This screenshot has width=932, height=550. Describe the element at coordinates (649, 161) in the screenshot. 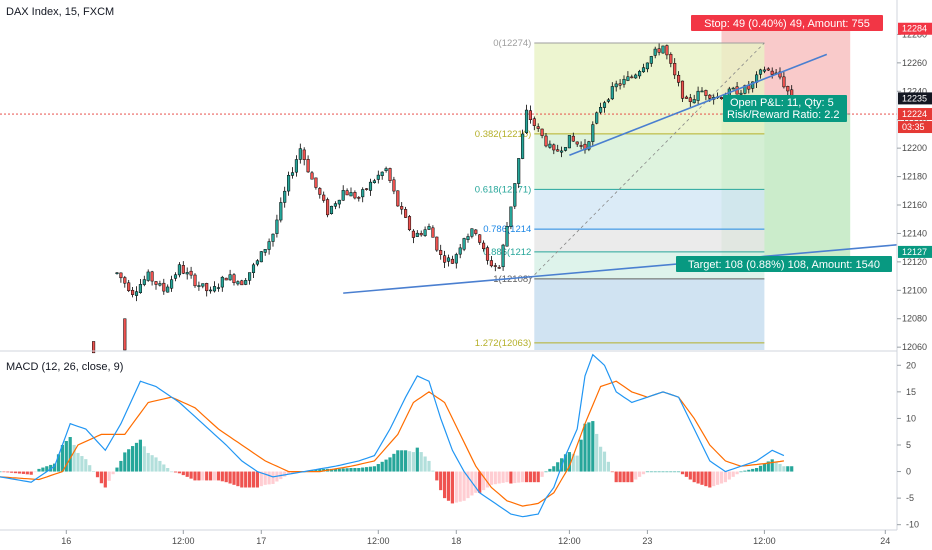

I see `fib-band-0.382` at that location.